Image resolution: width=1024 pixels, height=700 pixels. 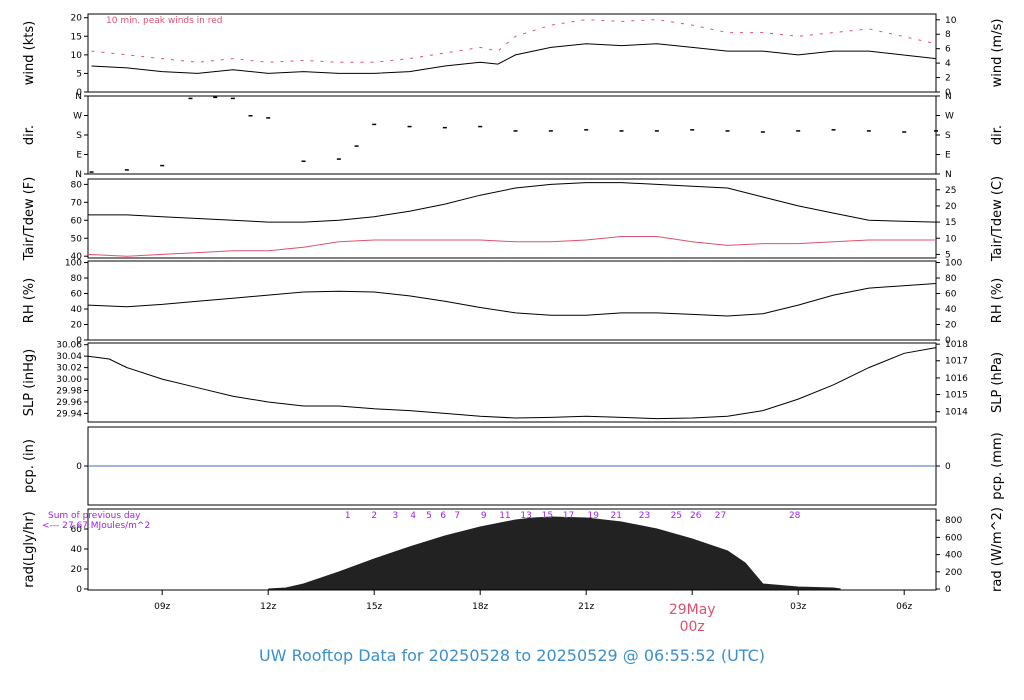 I want to click on dir-ytick-left-label: E, so click(x=79, y=156).